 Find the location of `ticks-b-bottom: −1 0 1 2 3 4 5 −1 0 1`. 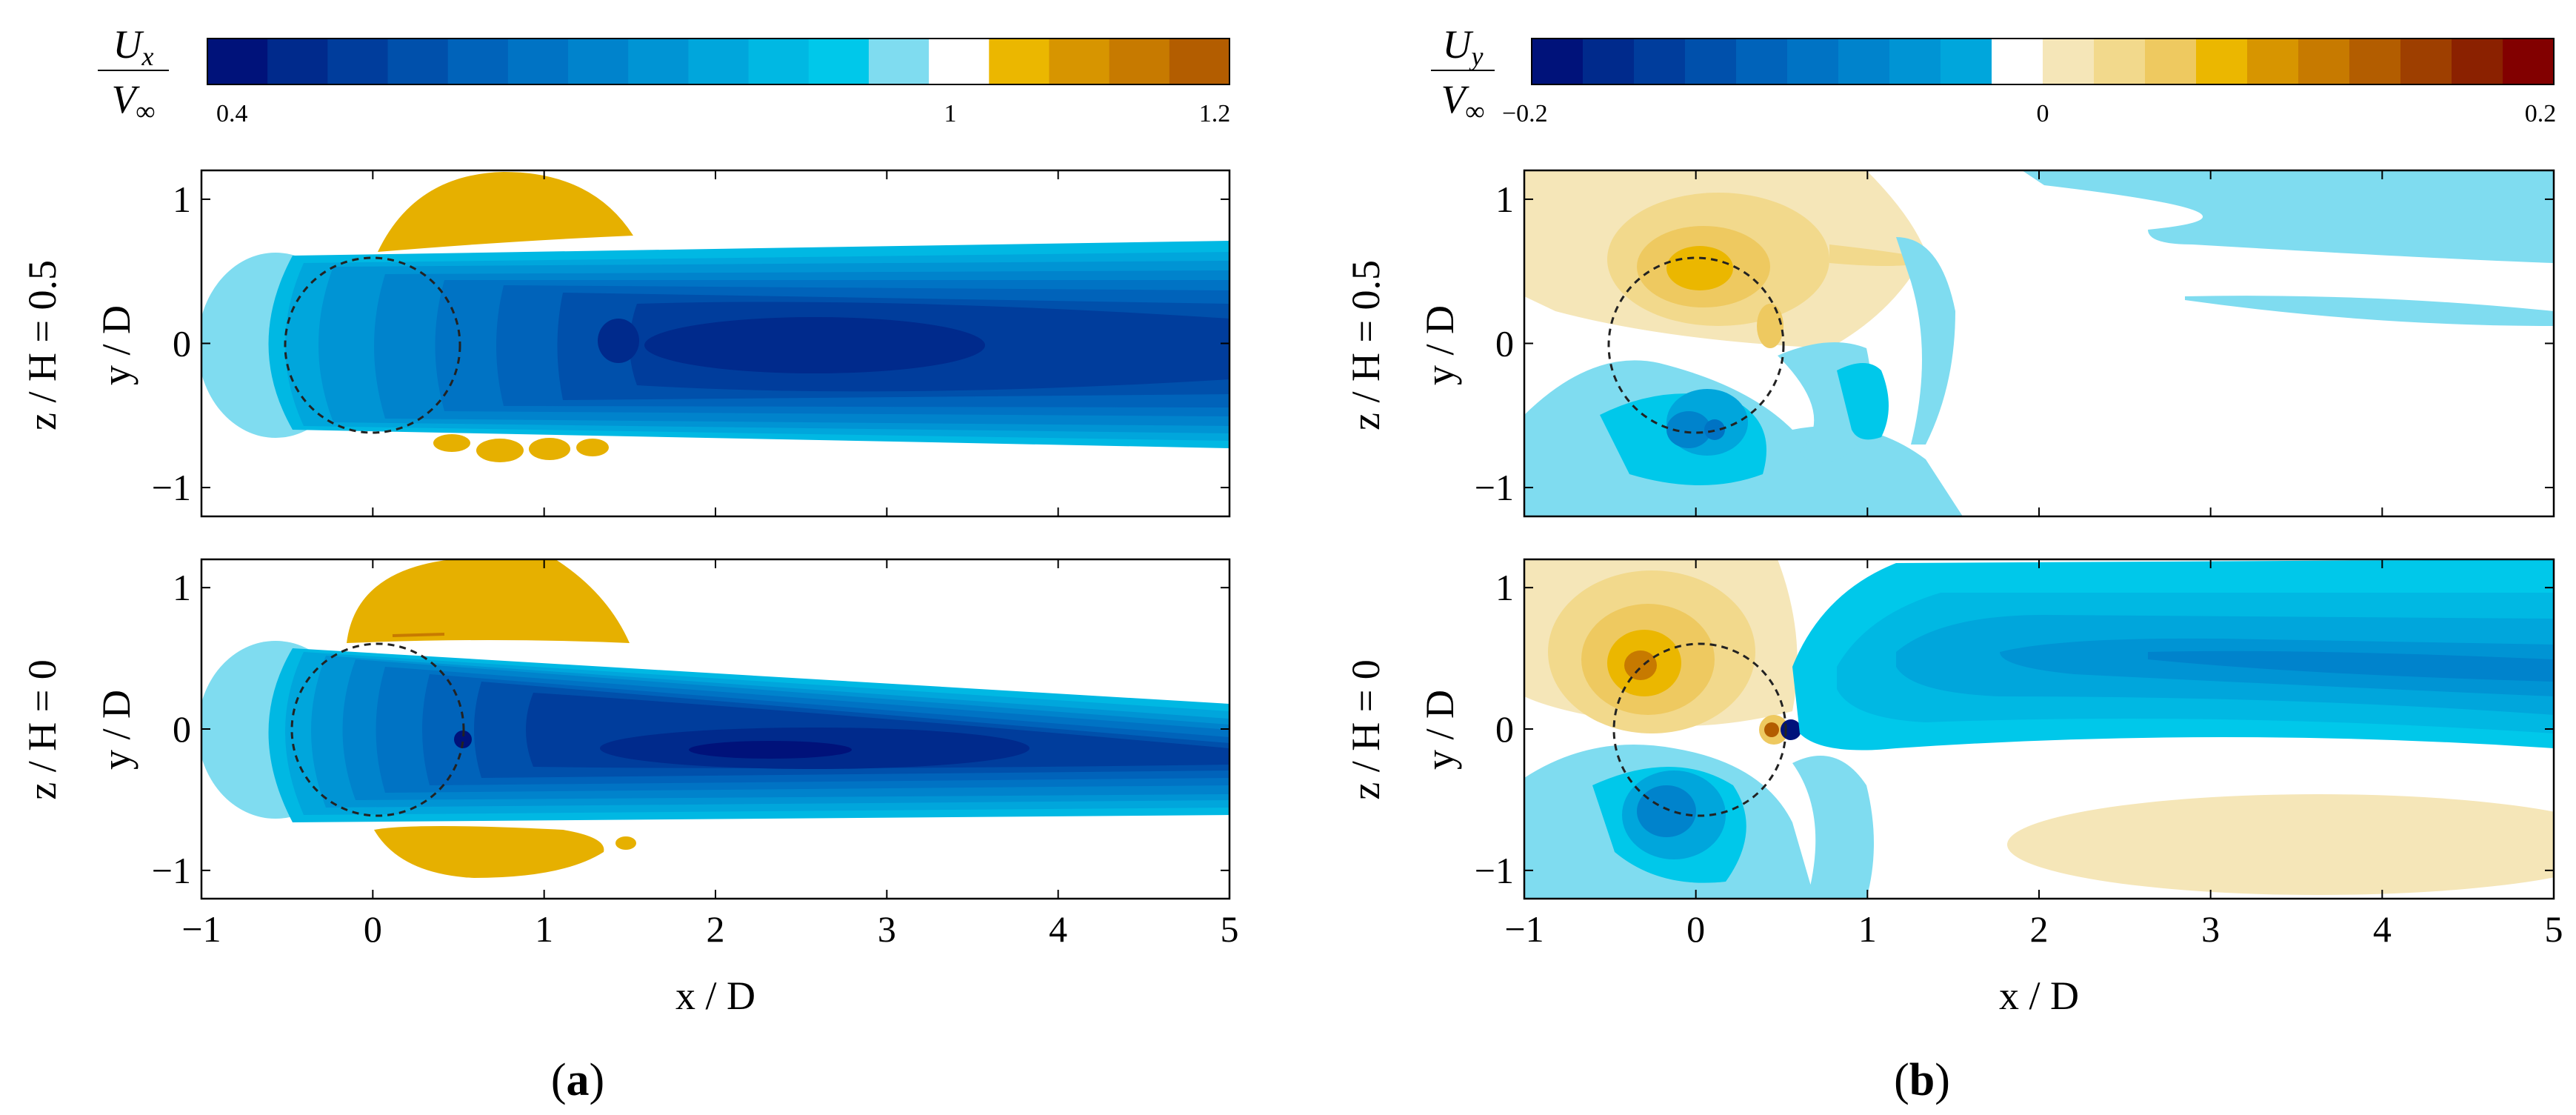

ticks-b-bottom: −1 0 1 2 3 4 5 −1 0 1 is located at coordinates (2019, 754).